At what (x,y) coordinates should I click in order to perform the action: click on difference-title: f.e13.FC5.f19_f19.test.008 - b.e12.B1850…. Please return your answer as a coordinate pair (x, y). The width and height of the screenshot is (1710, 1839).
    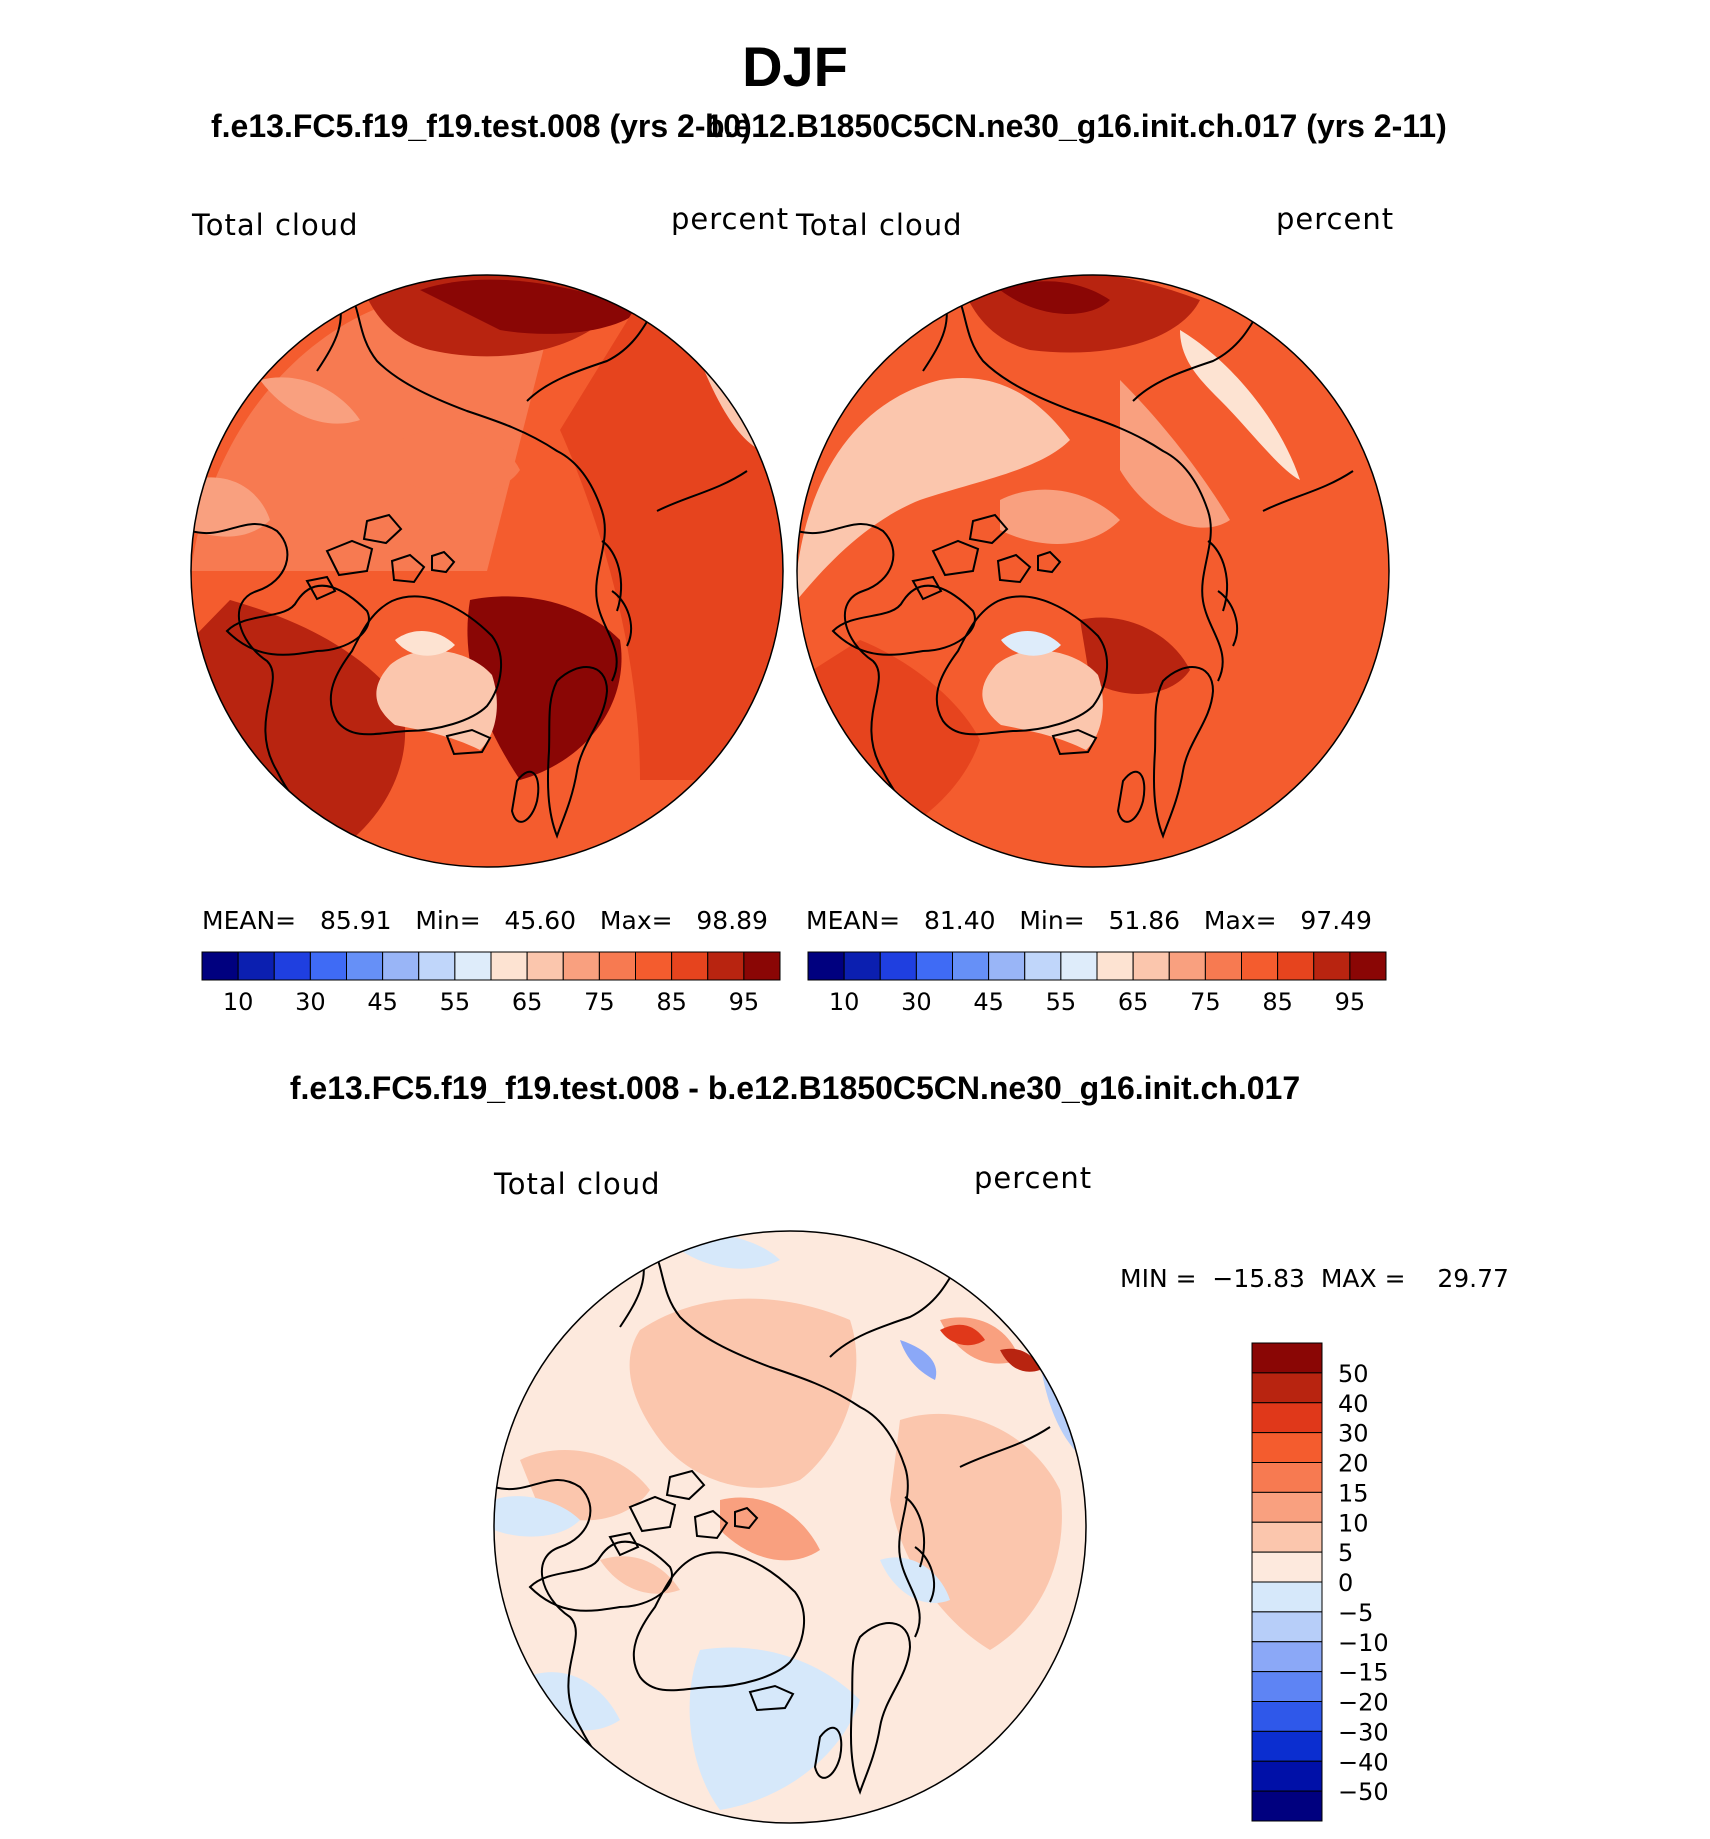
    Looking at the image, I should click on (795, 1088).